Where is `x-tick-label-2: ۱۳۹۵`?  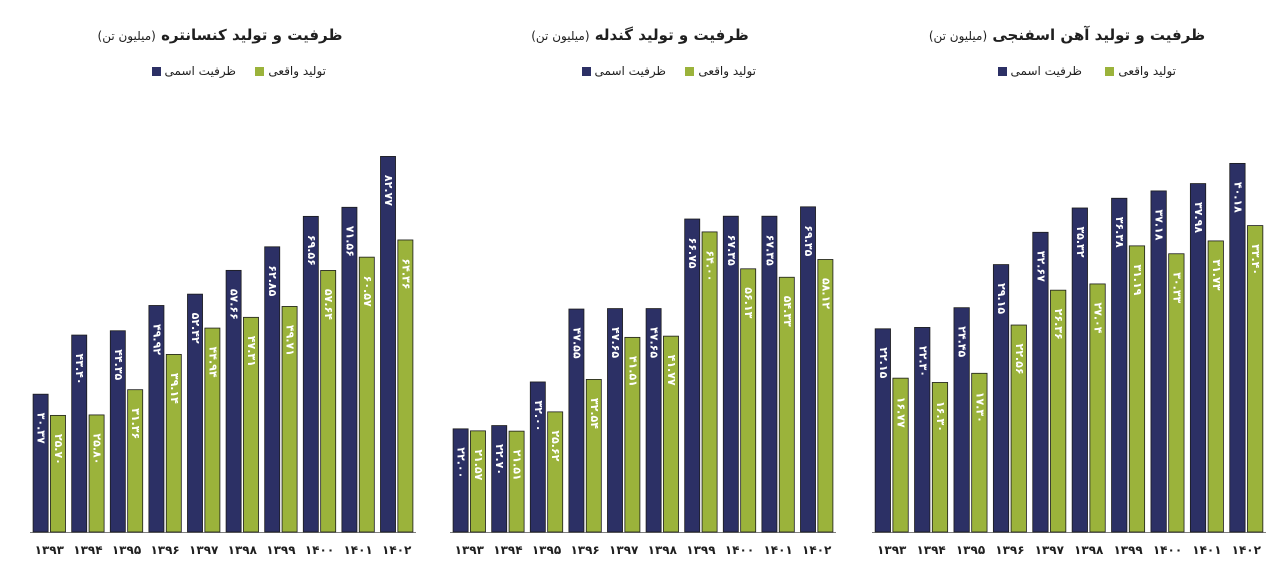
x-tick-label-2: ۱۳۹۵ is located at coordinates (546, 550).